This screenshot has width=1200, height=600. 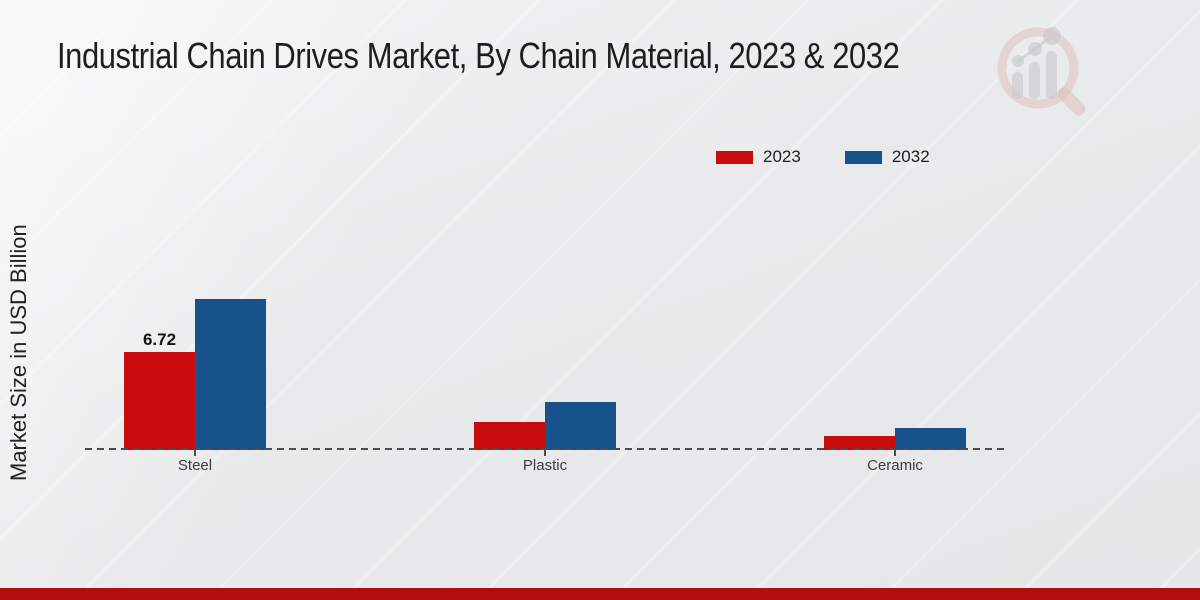 I want to click on bar-2032-steel, so click(x=230, y=374).